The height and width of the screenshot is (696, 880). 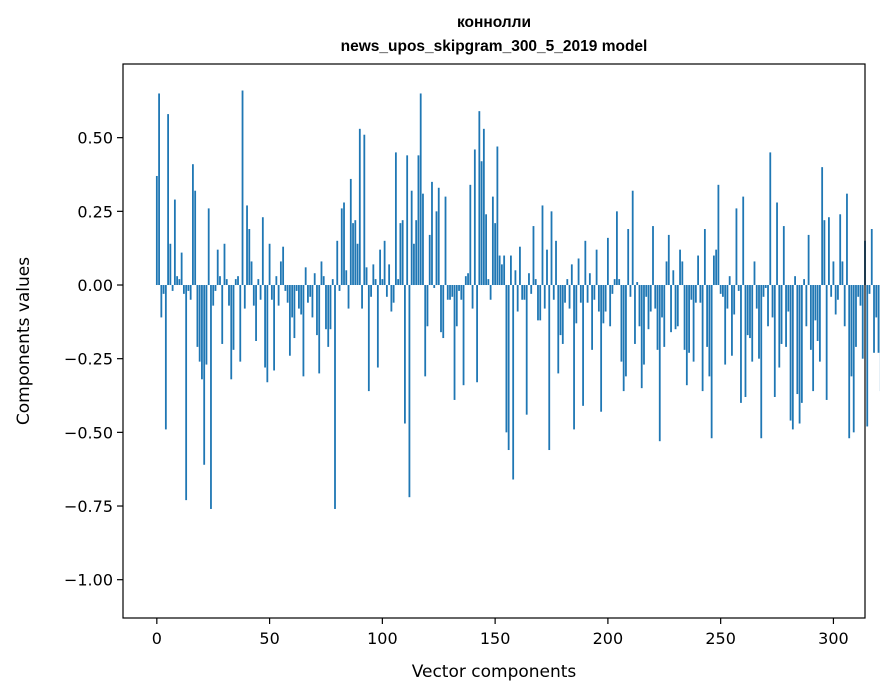 I want to click on chart-title: коннолли, so click(x=494, y=22).